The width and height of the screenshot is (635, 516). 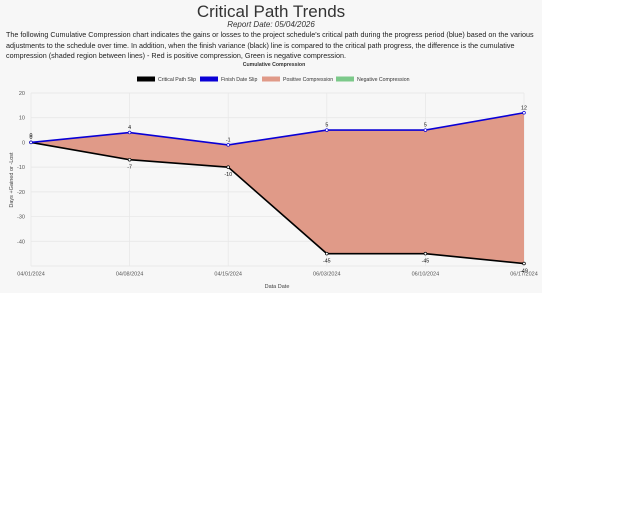 What do you see at coordinates (228, 175) in the screenshot?
I see `critical-path-slip-data-label: -10` at bounding box center [228, 175].